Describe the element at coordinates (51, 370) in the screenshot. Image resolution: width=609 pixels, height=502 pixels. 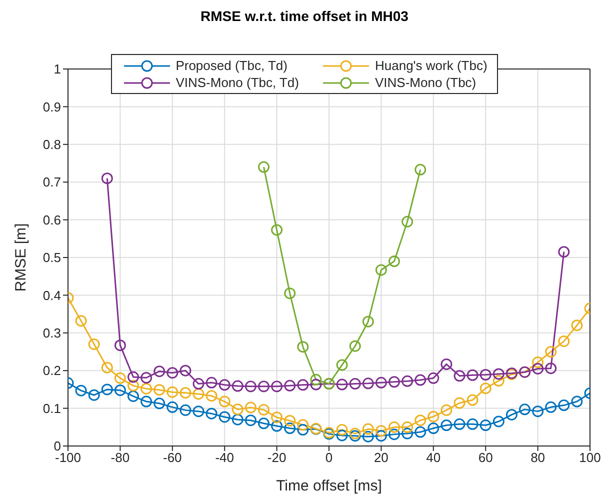
I see `y-tick-label: 0.2` at that location.